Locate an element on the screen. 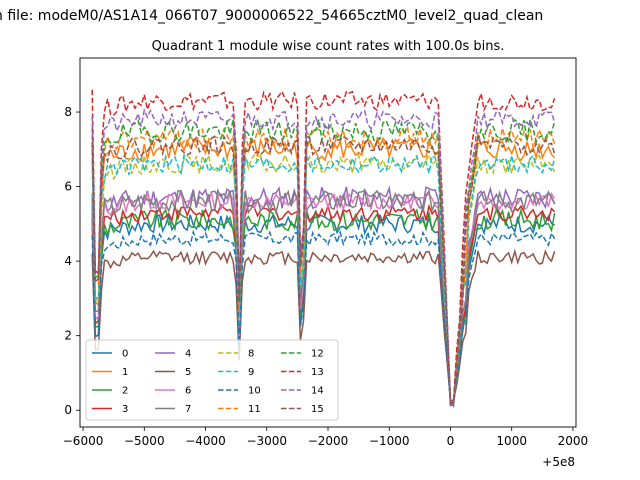  x-tick-label: −4000 is located at coordinates (205, 441).